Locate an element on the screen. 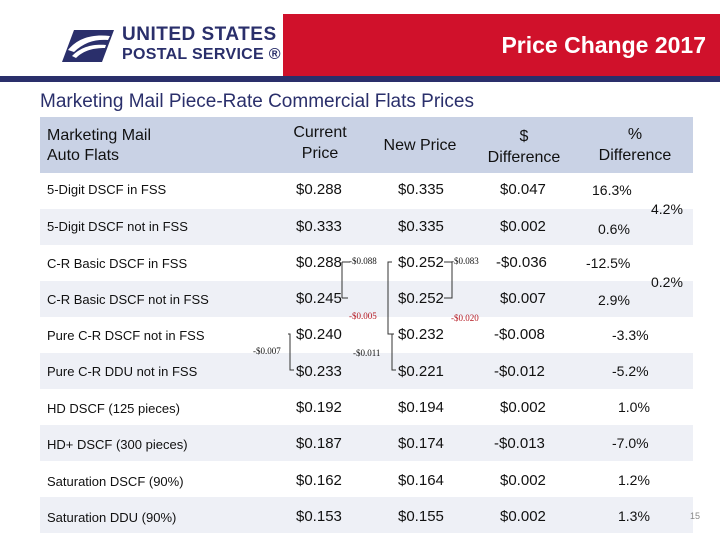 Image resolution: width=720 pixels, height=540 pixels. new-price: $0.194 is located at coordinates (421, 407).